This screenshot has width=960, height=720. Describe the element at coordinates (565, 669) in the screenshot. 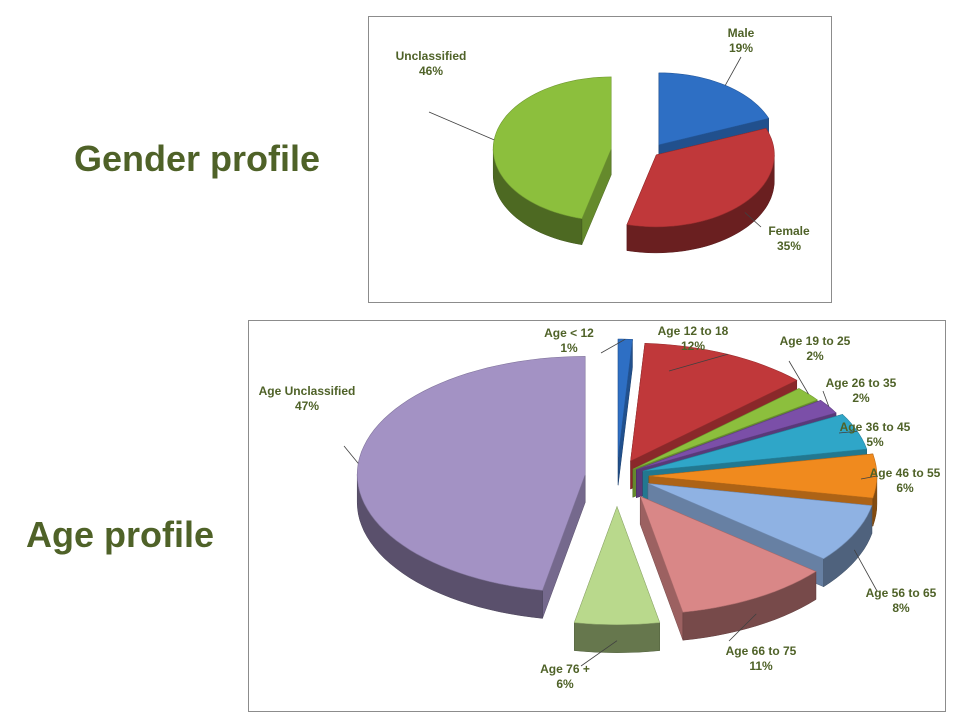

I see `label-age-76: Age 76 +` at that location.